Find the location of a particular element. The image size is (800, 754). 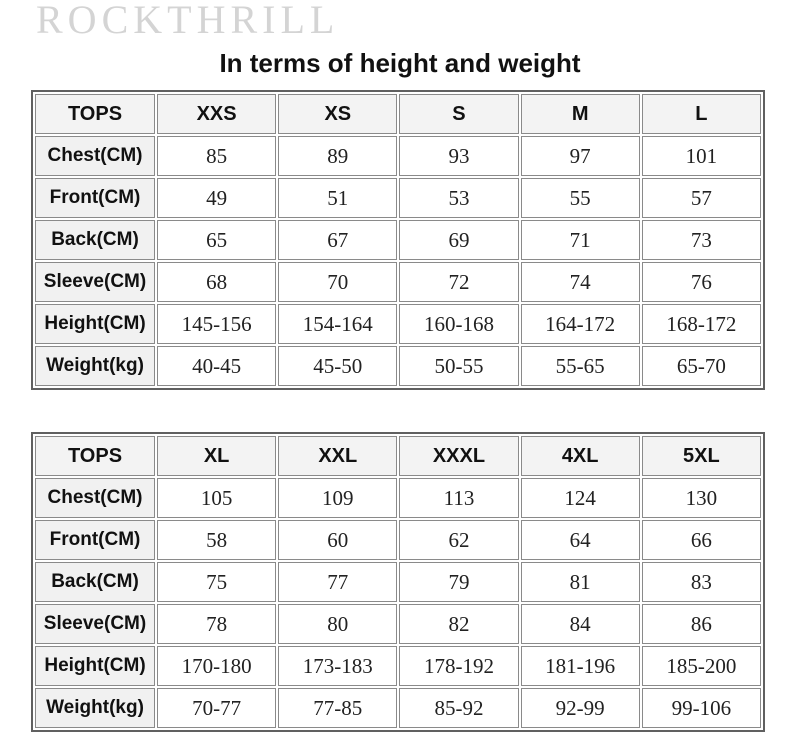

table-row: Back(CM) 75 77 79 81 83 is located at coordinates (398, 582).